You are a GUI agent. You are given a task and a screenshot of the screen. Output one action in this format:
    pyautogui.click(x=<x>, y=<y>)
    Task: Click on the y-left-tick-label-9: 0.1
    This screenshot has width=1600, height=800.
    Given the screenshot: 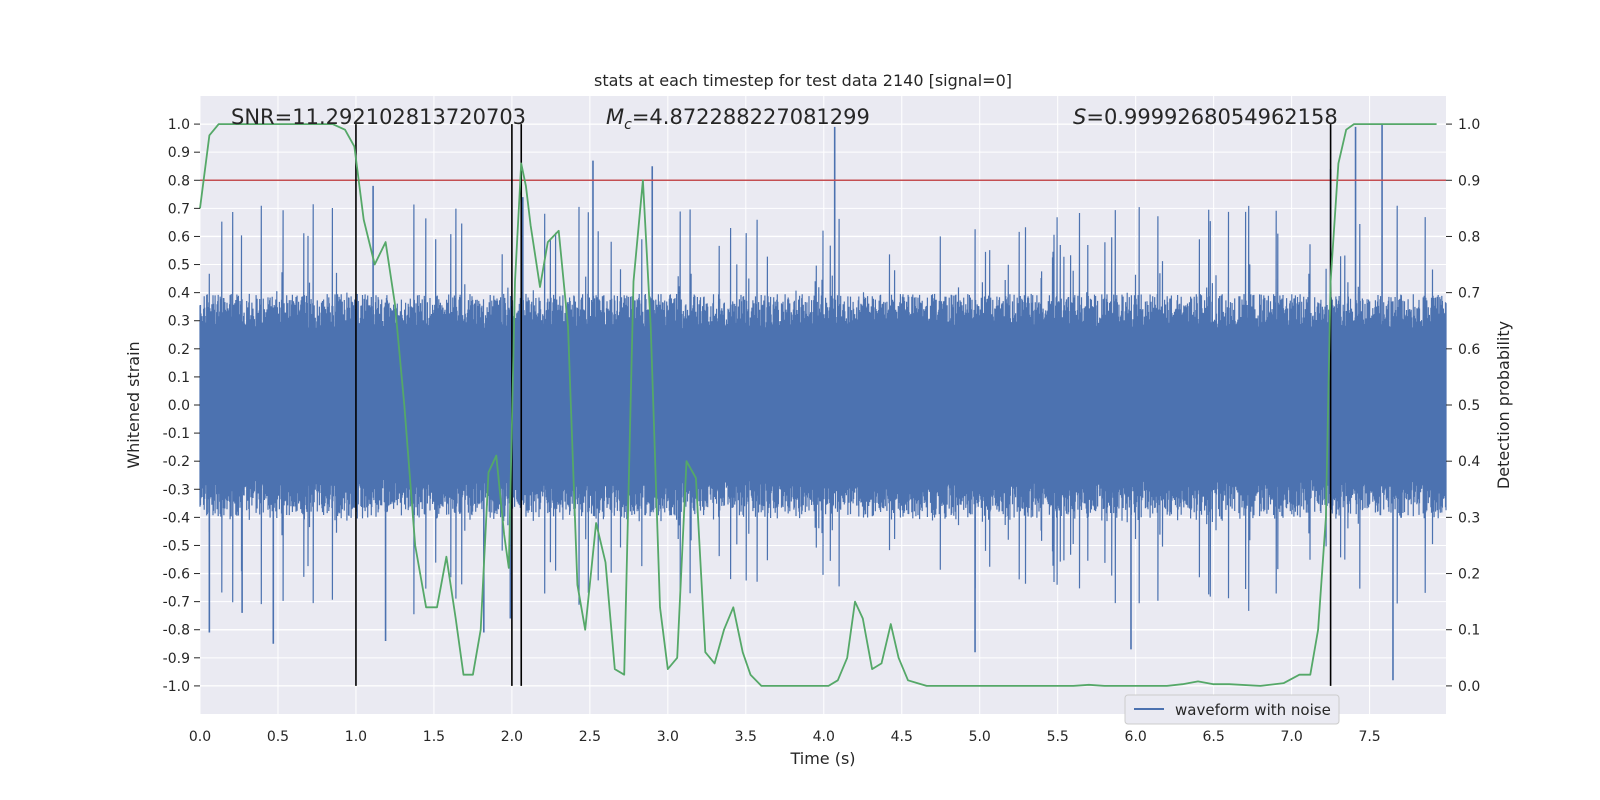 What is the action you would take?
    pyautogui.click(x=179, y=378)
    